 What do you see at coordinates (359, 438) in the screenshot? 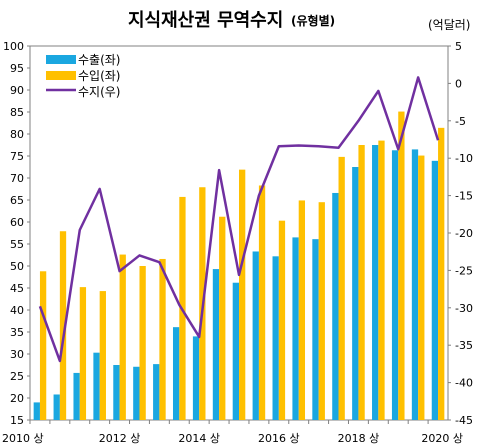
I see `x-tick-label: 2018 상` at bounding box center [359, 438].